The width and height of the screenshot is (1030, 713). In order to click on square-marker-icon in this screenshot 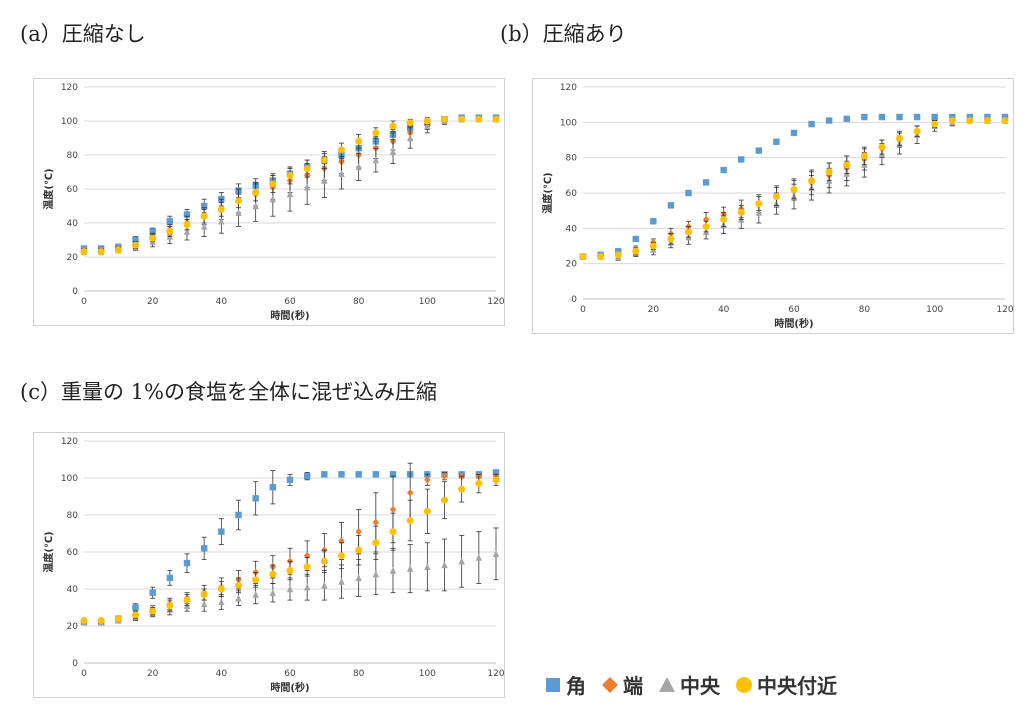, I will do `click(553, 684)`.